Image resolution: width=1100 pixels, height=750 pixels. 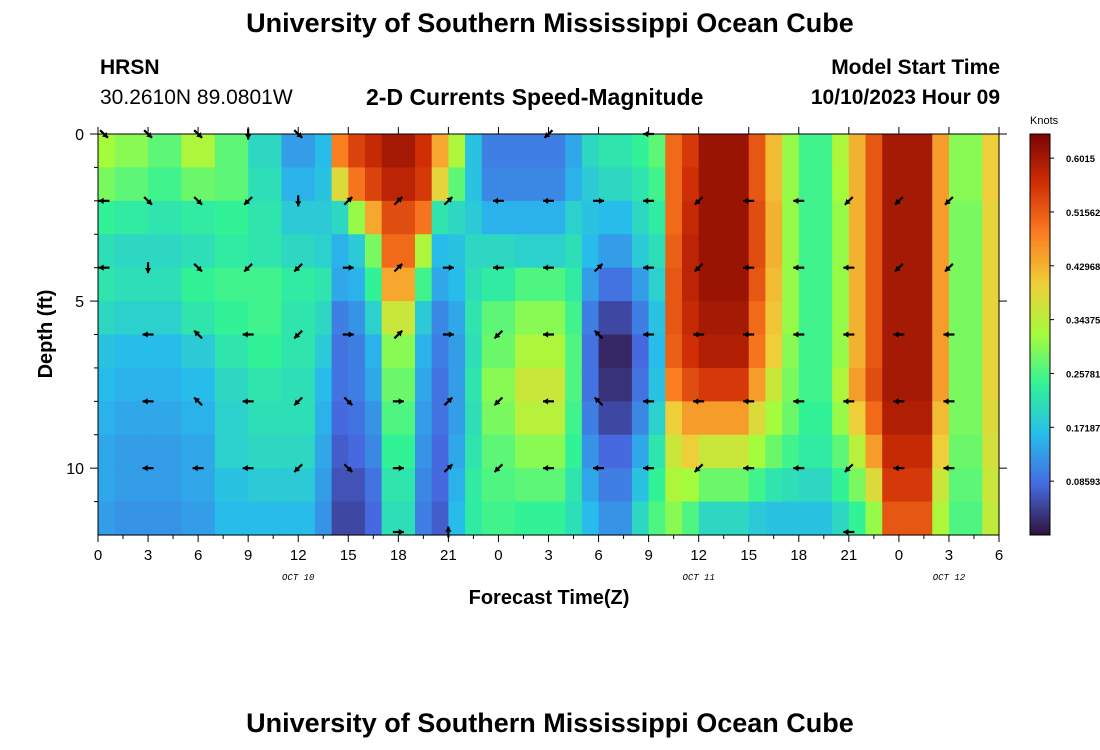 I want to click on model-start-time: 10/10/2023 Hour 09, so click(x=905, y=97).